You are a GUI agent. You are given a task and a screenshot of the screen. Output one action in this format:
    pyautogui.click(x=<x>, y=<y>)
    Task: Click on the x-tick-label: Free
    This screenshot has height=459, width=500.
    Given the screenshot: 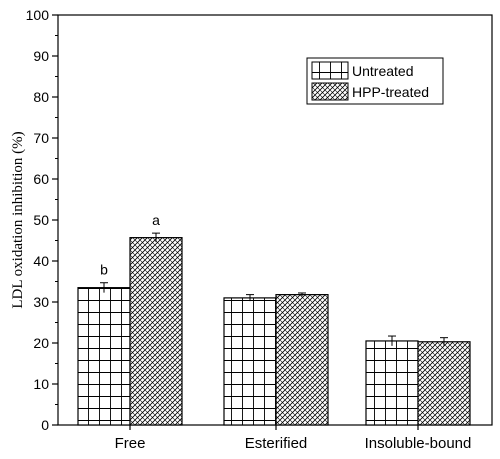 What is the action you would take?
    pyautogui.click(x=130, y=443)
    